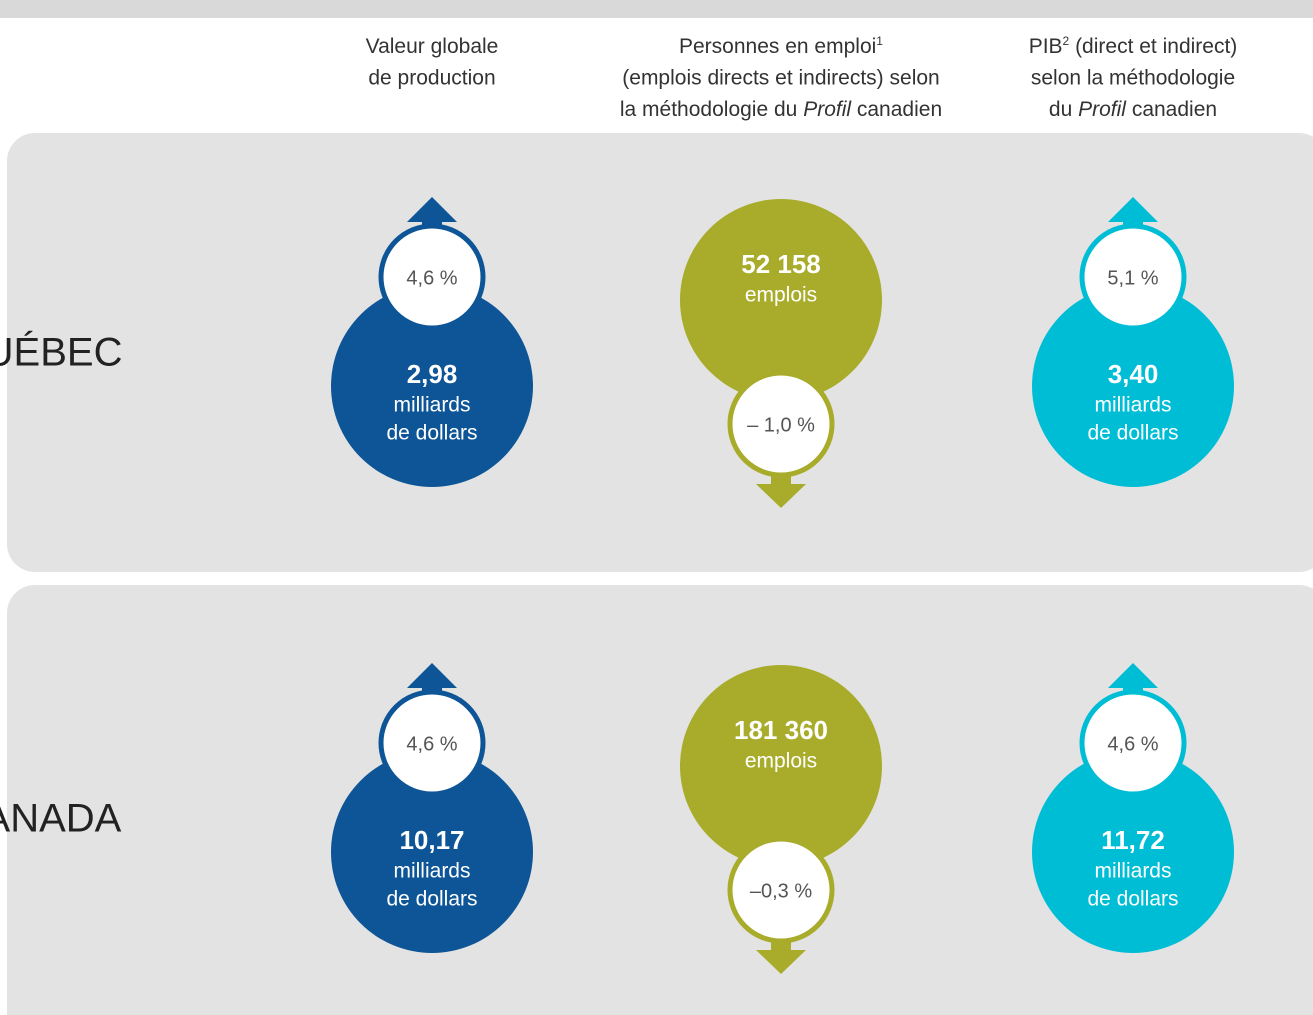 Image resolution: width=1313 pixels, height=1015 pixels. I want to click on value-label: 10,17, so click(431, 840).